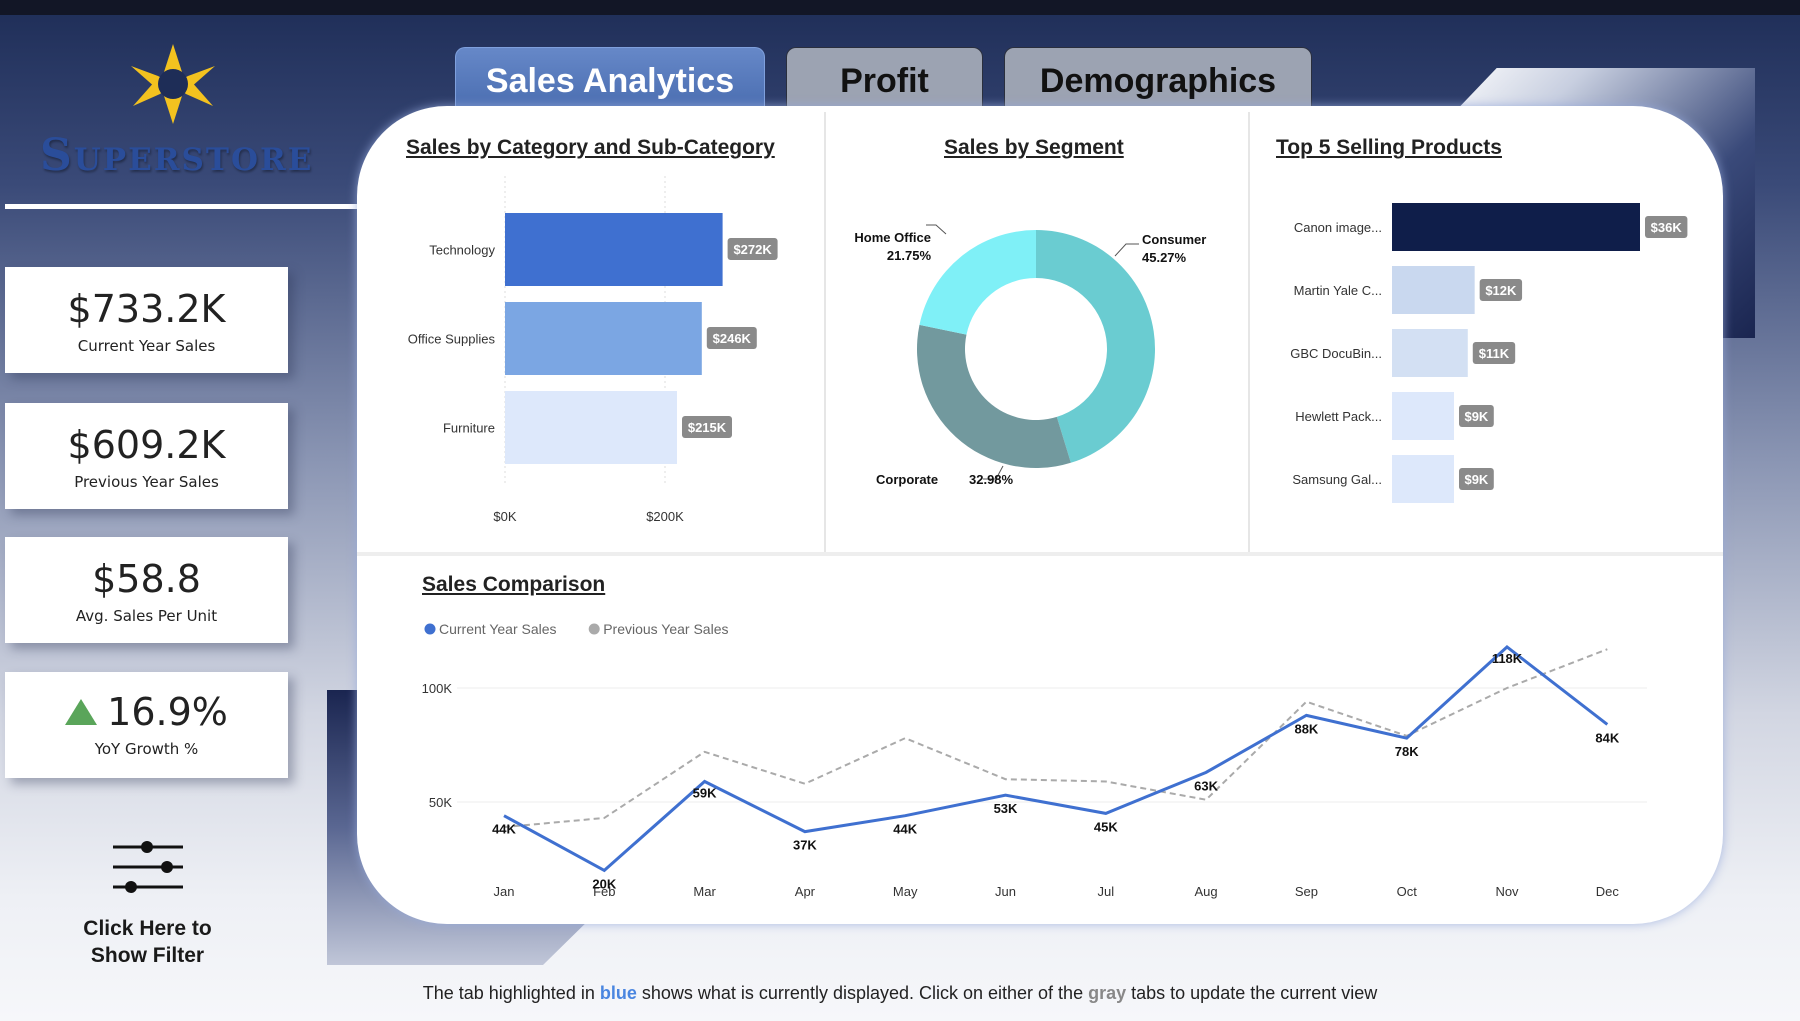 The height and width of the screenshot is (1021, 1800). I want to click on filter-label-line1: Click Here to, so click(147, 928).